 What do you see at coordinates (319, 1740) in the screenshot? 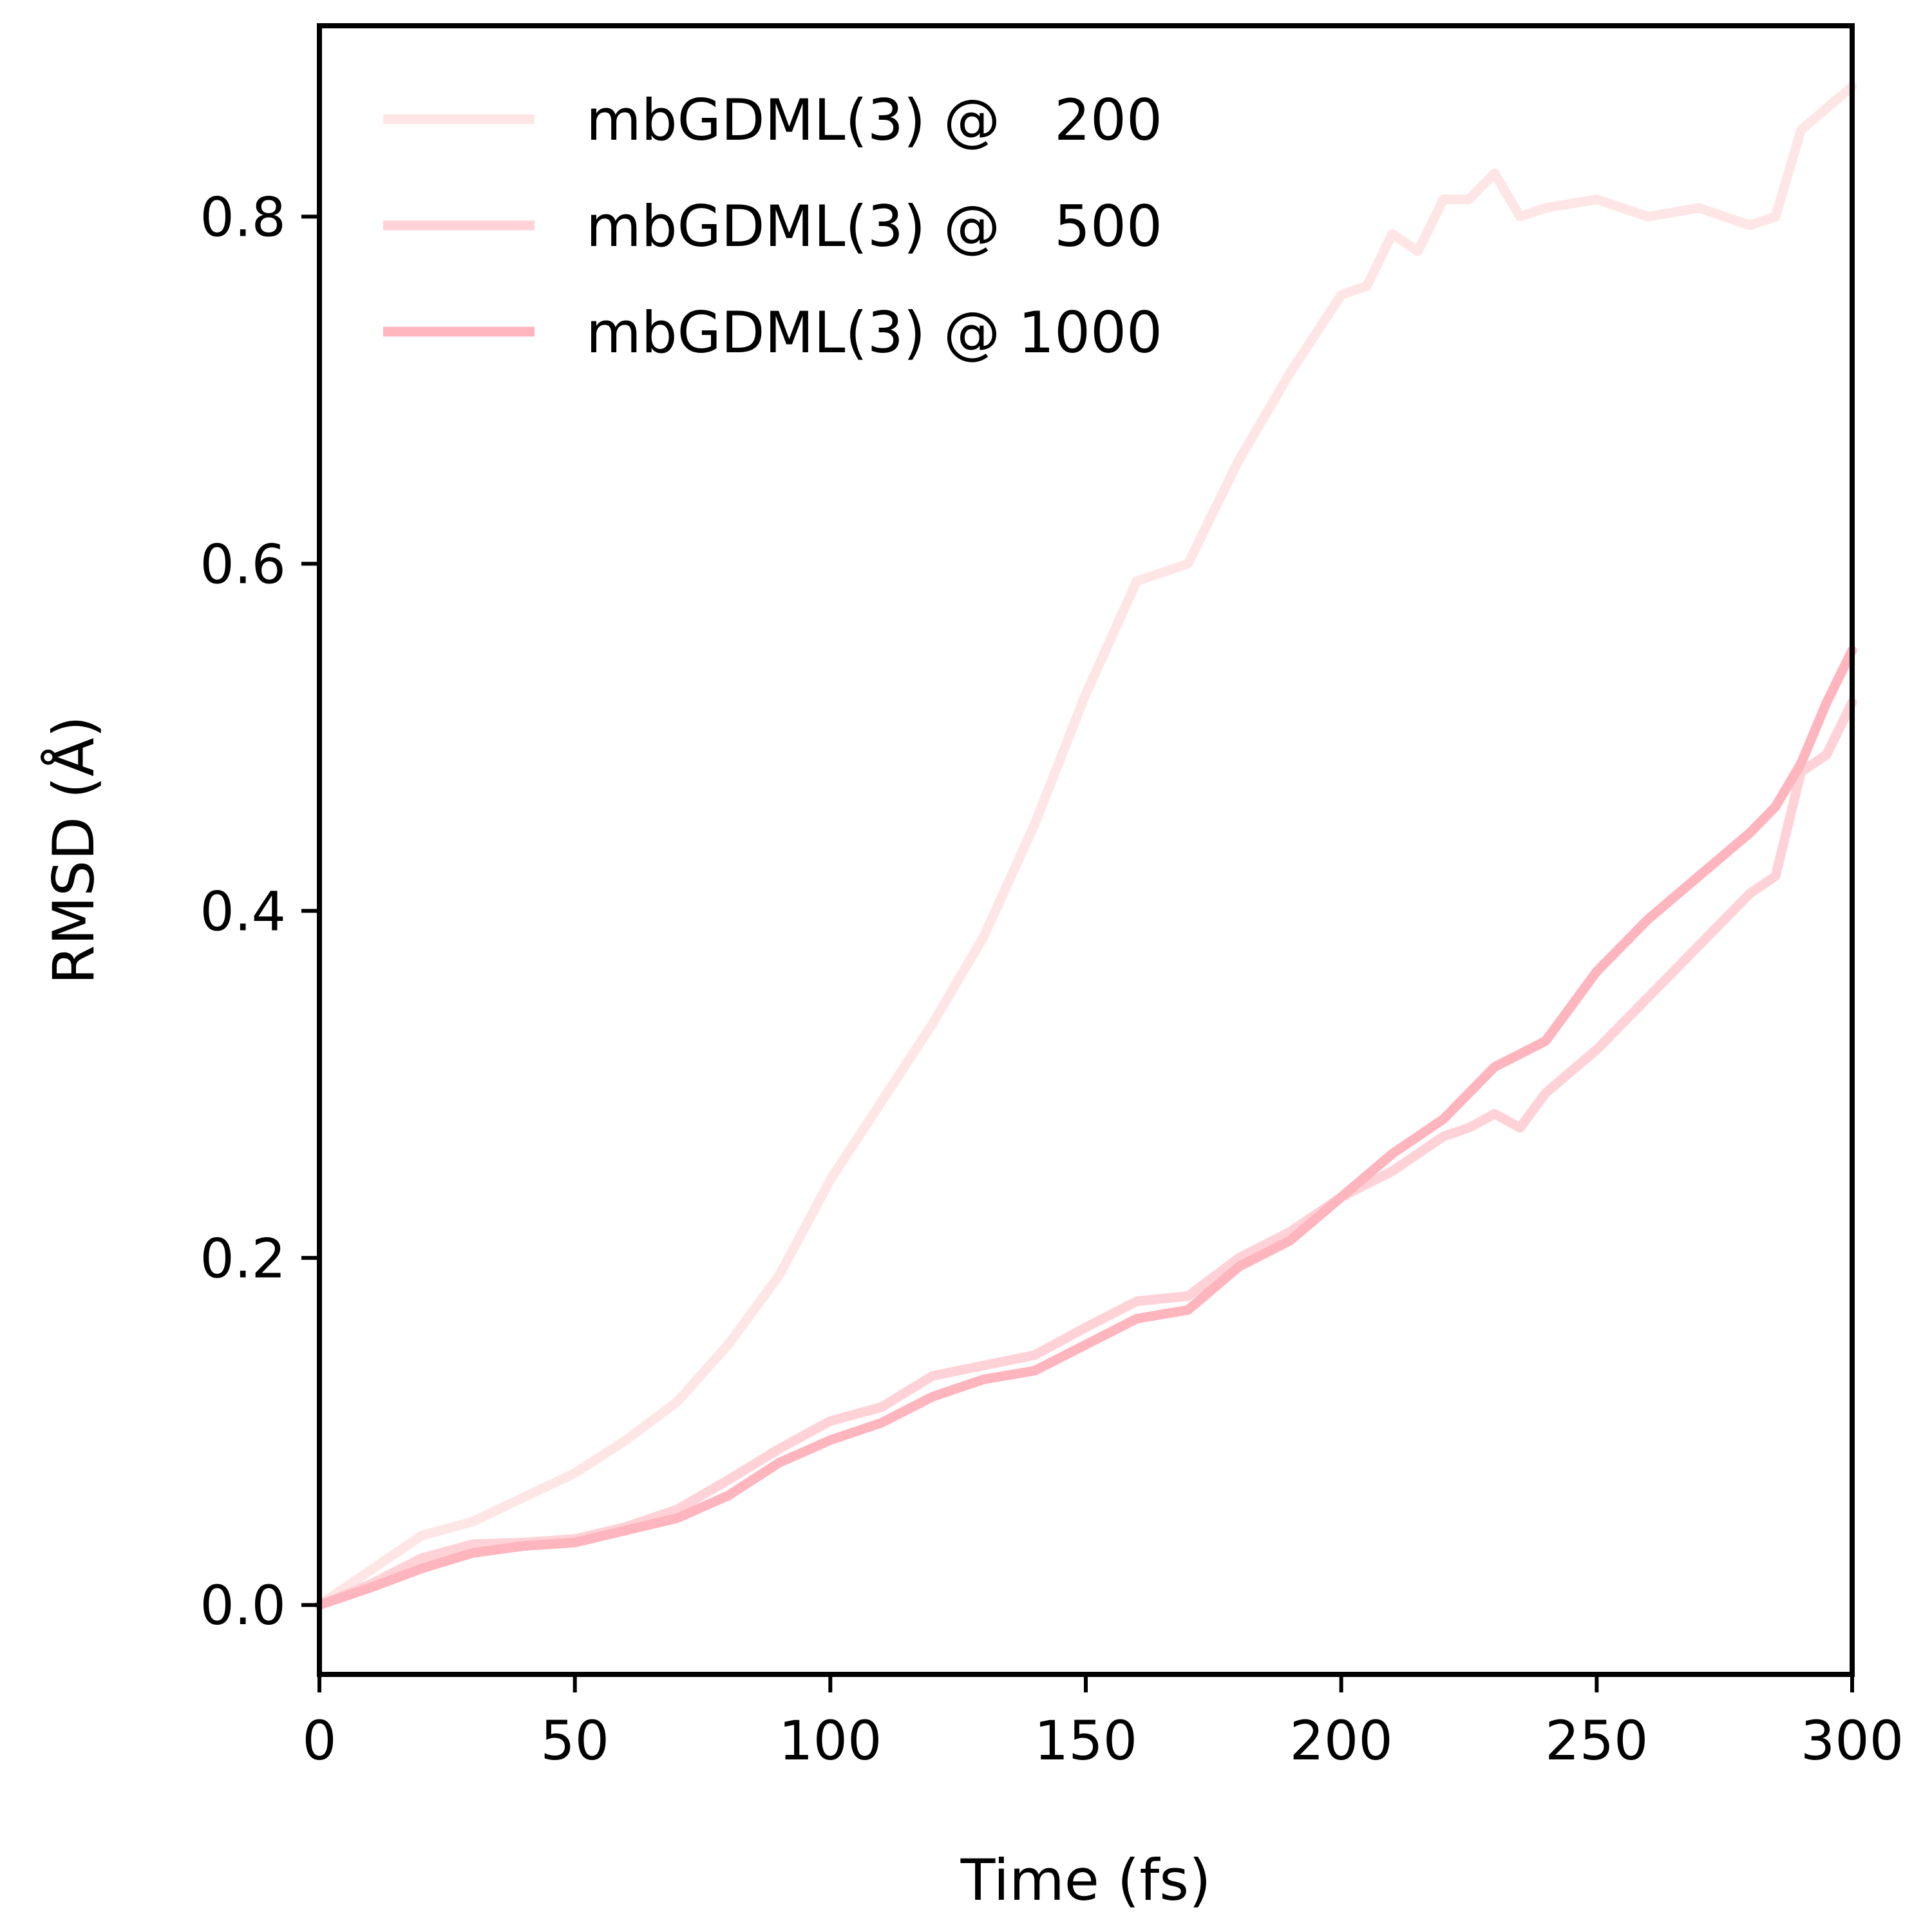
I see `x-tick-label: 0` at bounding box center [319, 1740].